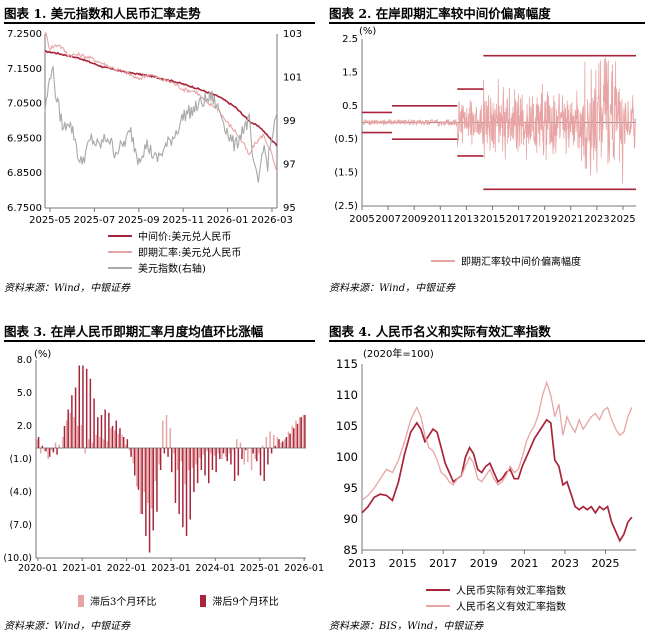  Describe the element at coordinates (272, 220) in the screenshot. I see `x-tick-label: 2026-03` at that location.